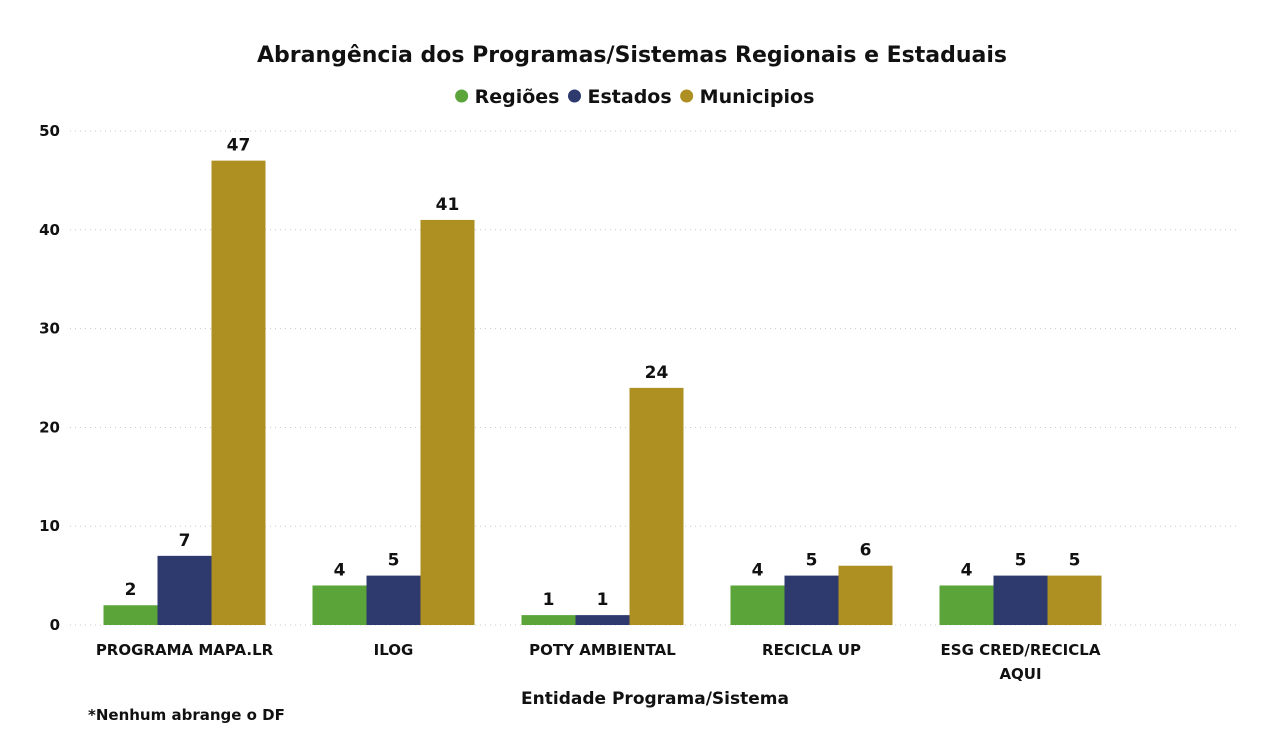 Image resolution: width=1270 pixels, height=736 pixels. What do you see at coordinates (602, 650) in the screenshot?
I see `x-tick-label: POTY AMBIENTAL` at bounding box center [602, 650].